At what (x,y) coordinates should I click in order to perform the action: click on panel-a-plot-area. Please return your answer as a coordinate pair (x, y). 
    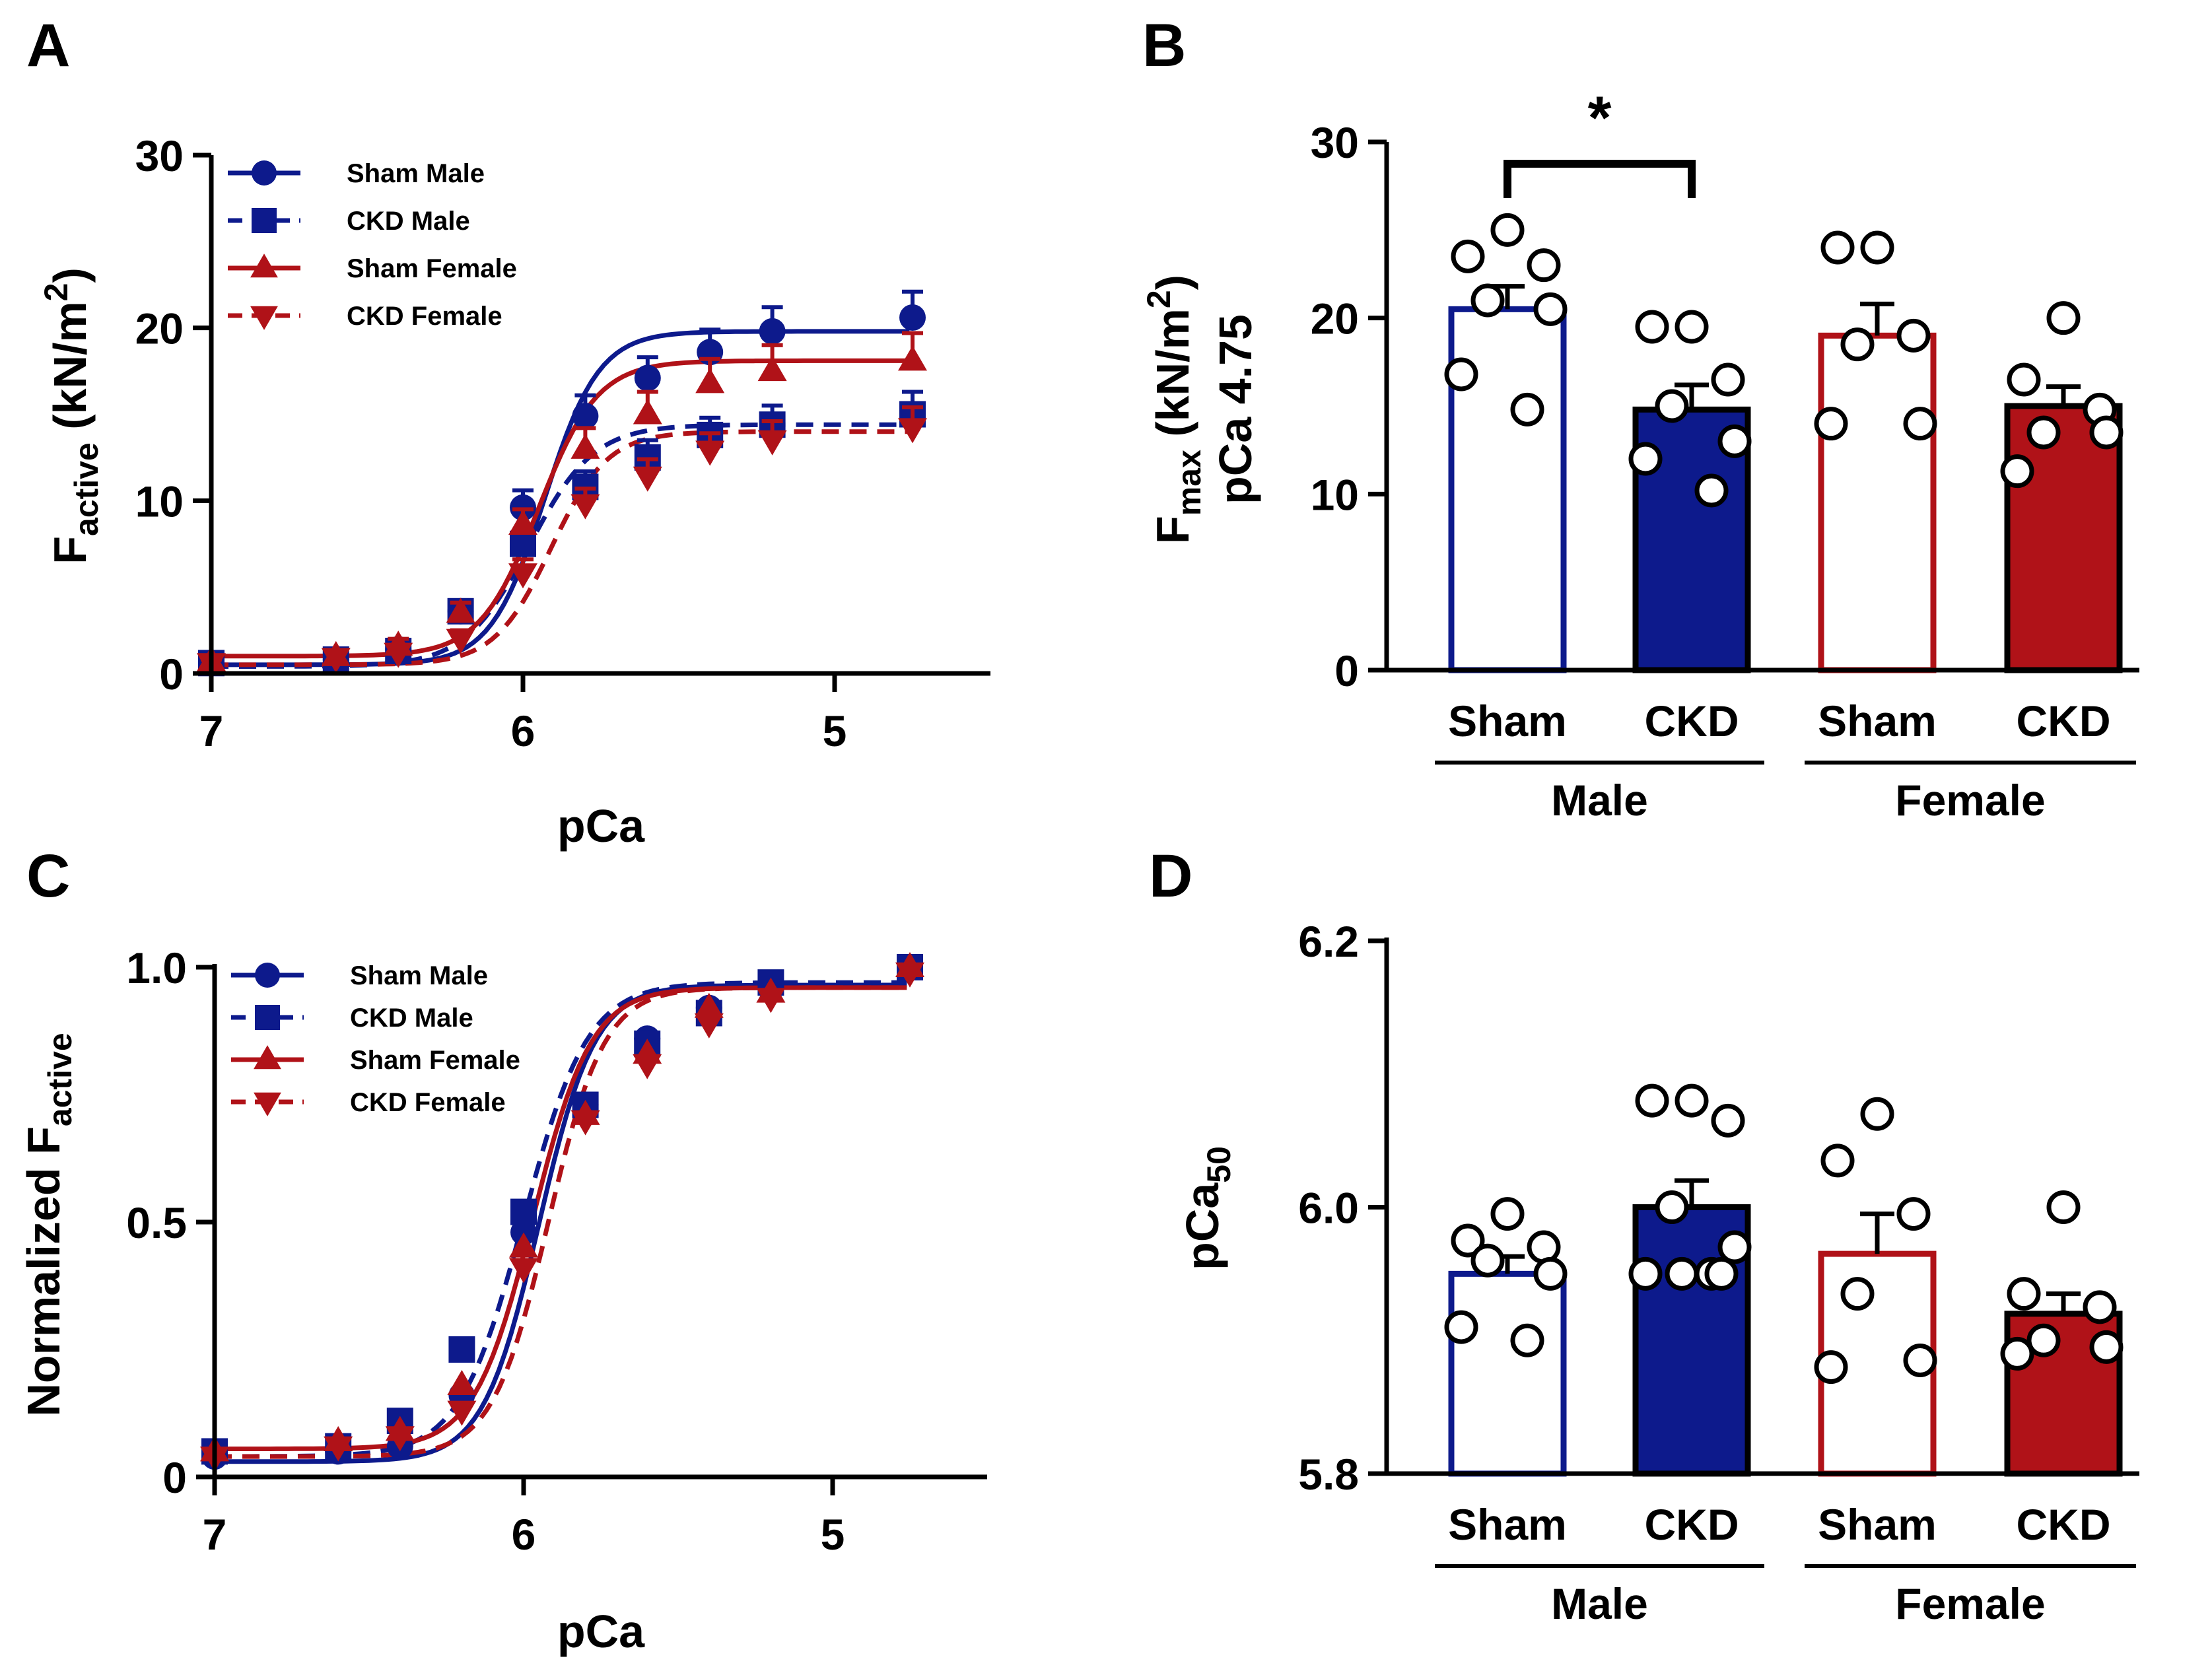
    Looking at the image, I should click on (562, 484).